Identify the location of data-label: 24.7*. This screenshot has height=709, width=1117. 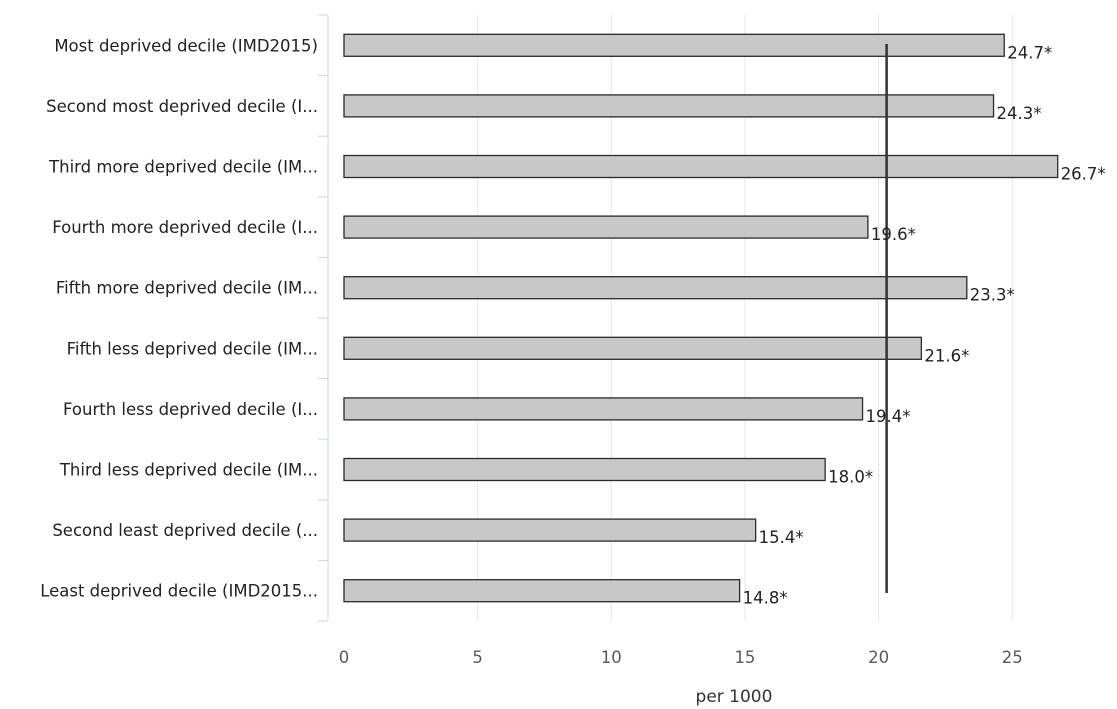
(1029, 52).